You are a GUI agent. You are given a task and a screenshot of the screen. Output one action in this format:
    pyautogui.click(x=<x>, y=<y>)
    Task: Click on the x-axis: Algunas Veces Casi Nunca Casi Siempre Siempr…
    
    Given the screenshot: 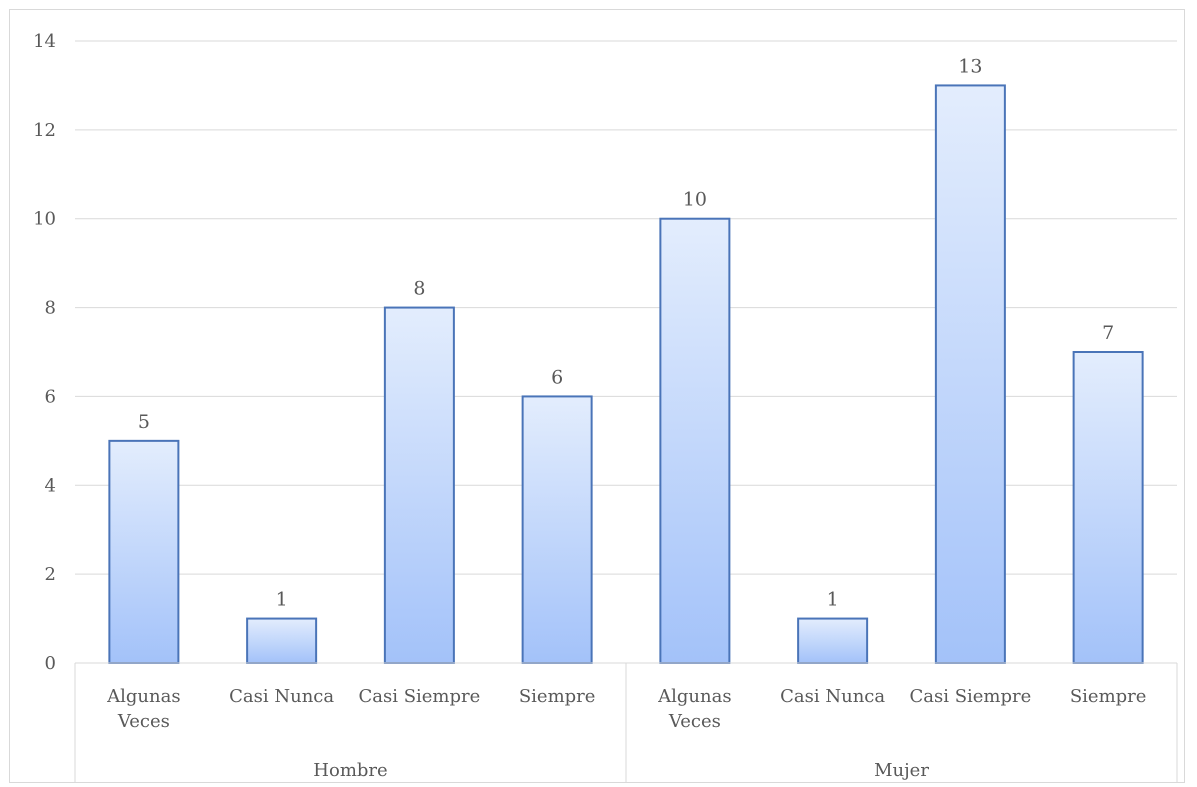 What is the action you would take?
    pyautogui.click(x=626, y=722)
    